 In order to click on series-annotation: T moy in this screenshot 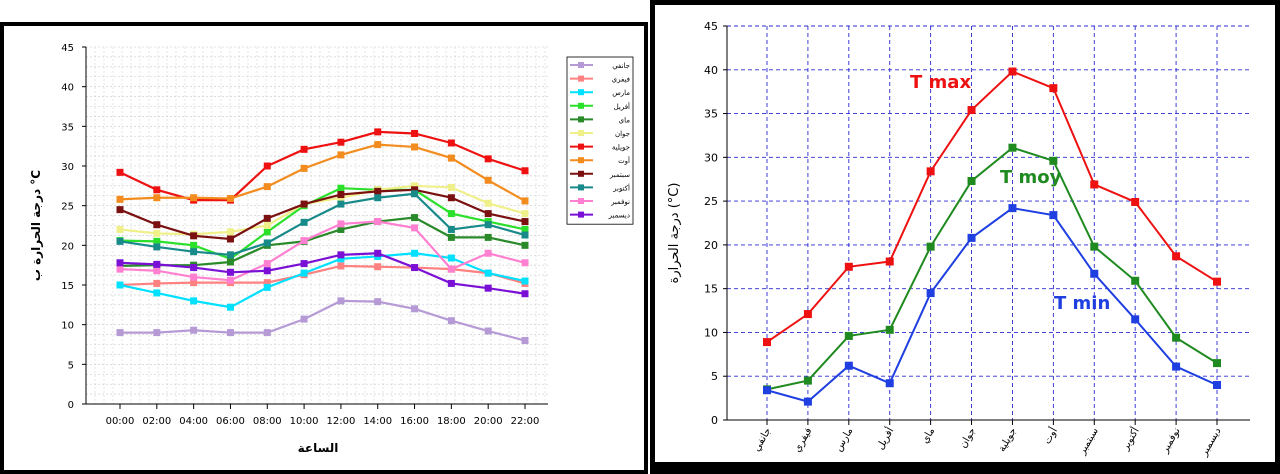, I will do `click(1031, 177)`.